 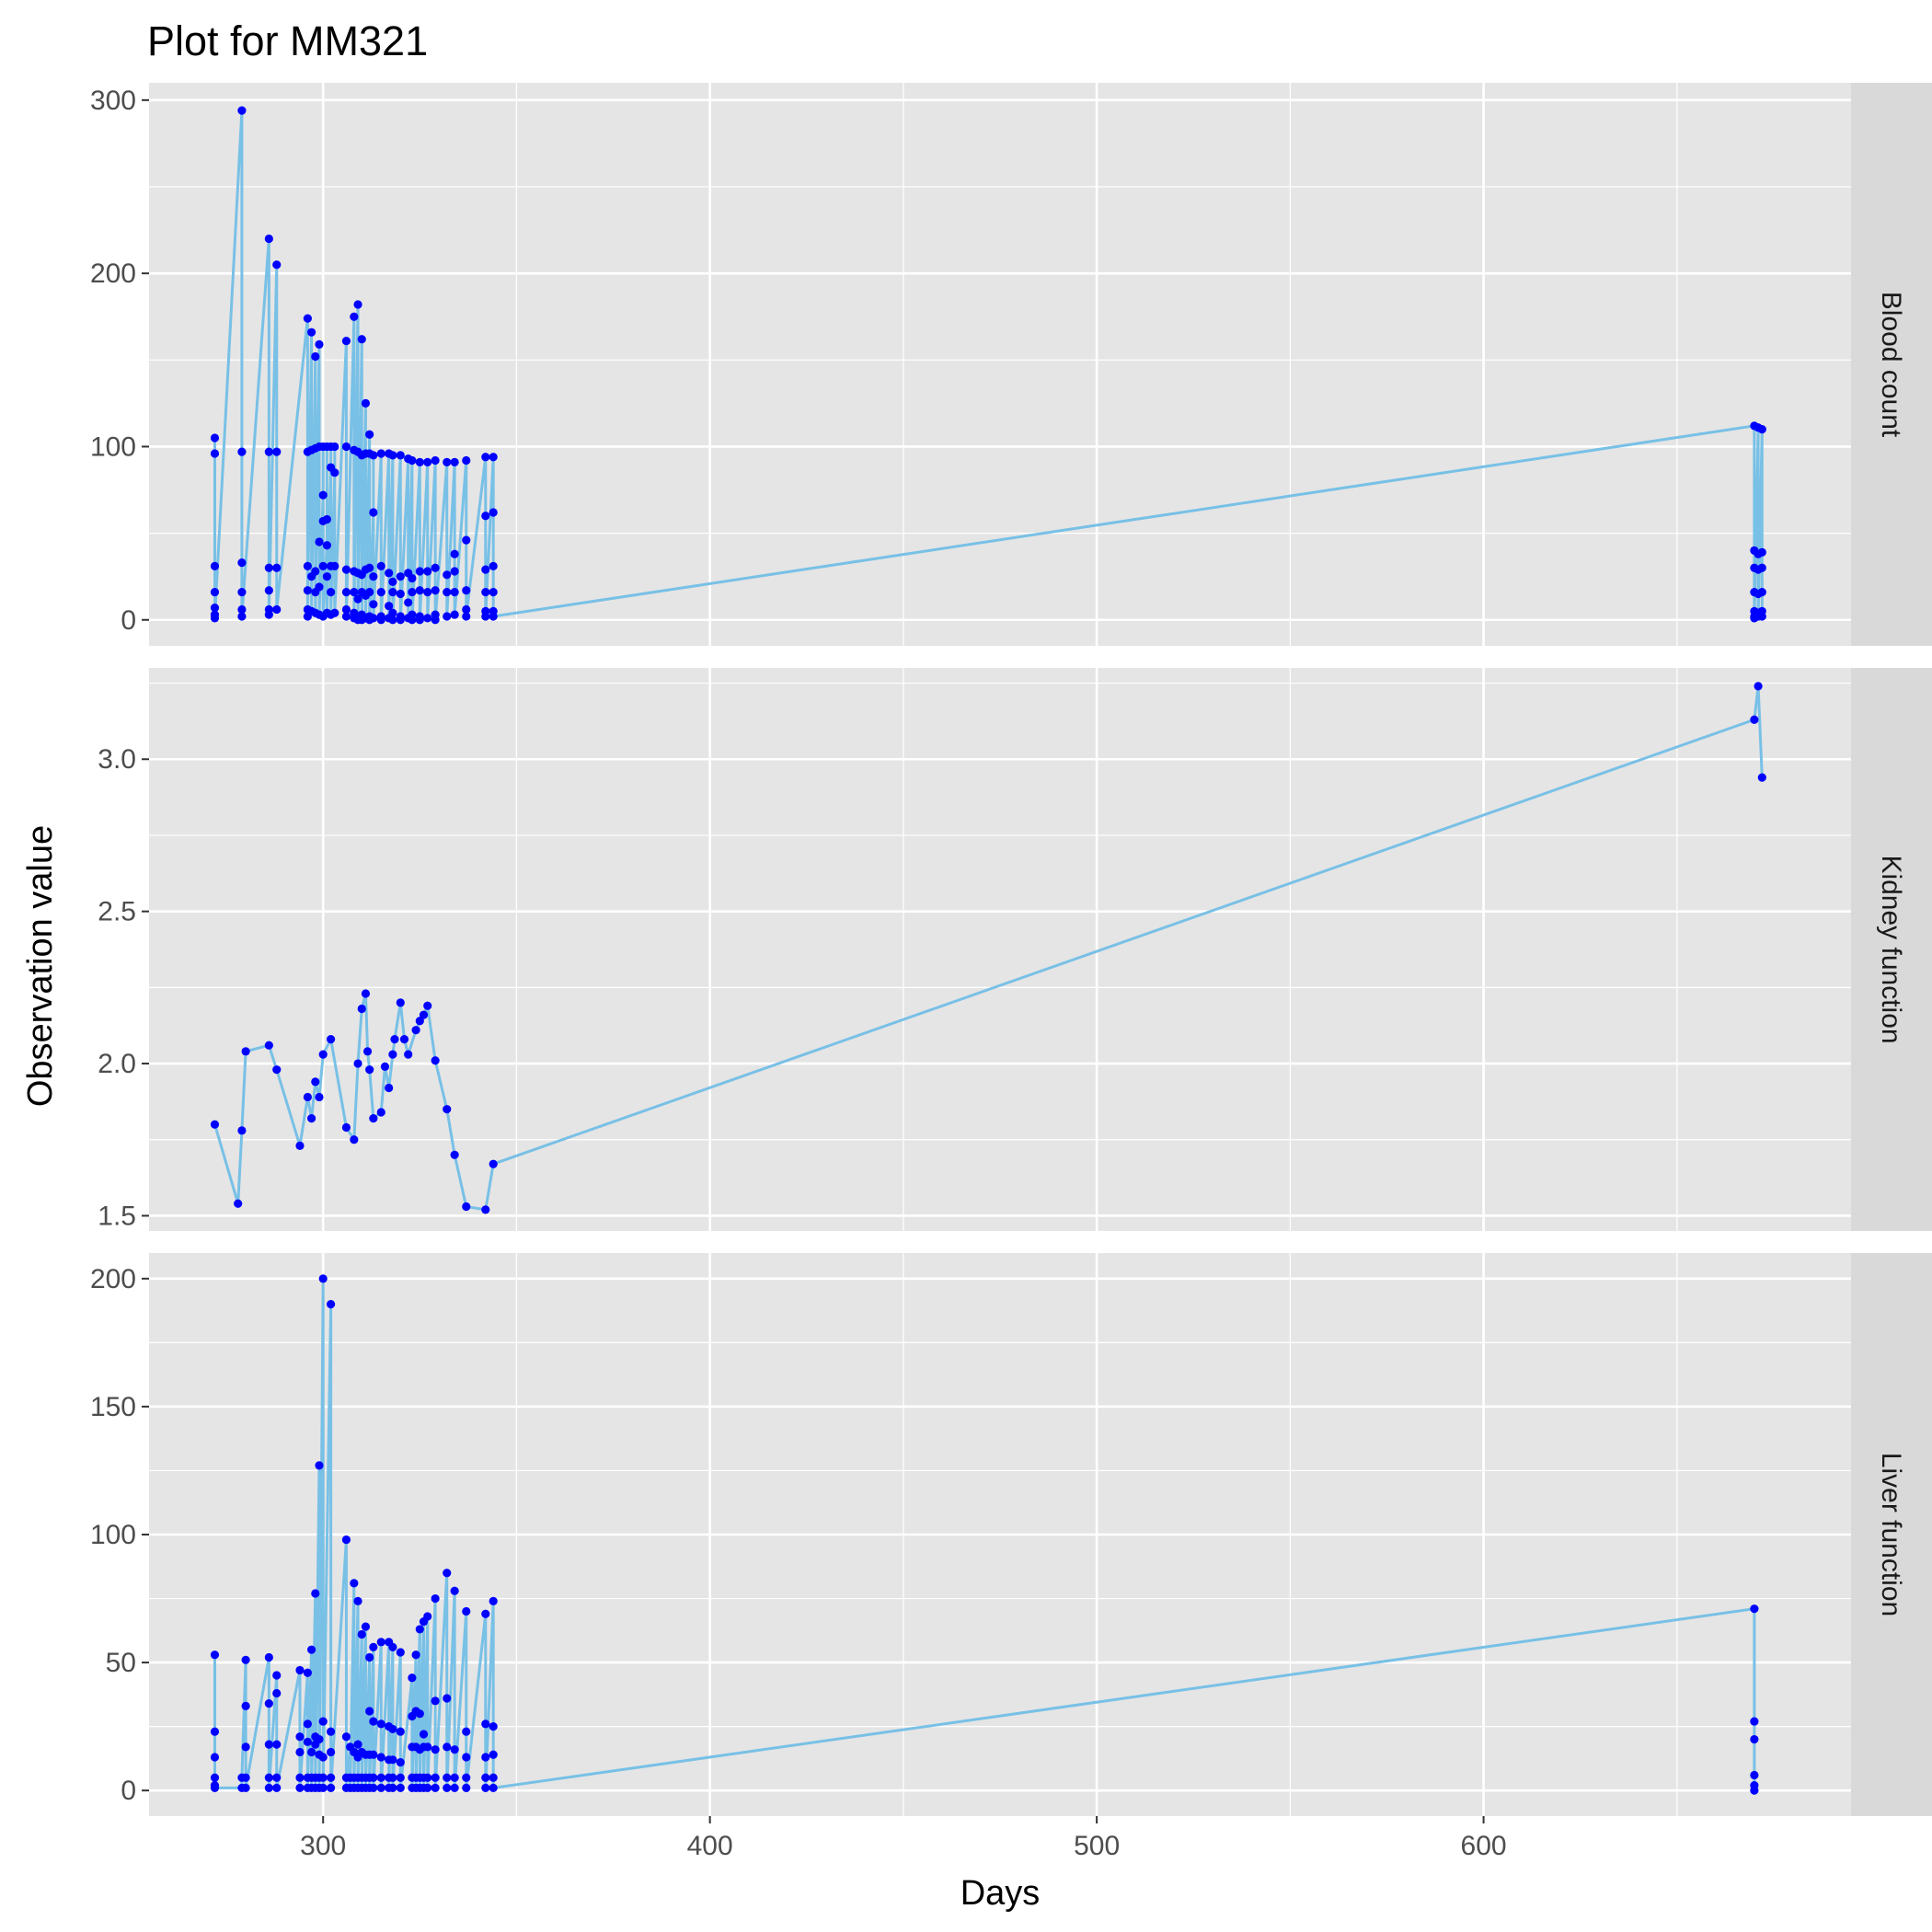 I want to click on facet-strip-label: Liver function, so click(x=1891, y=1534).